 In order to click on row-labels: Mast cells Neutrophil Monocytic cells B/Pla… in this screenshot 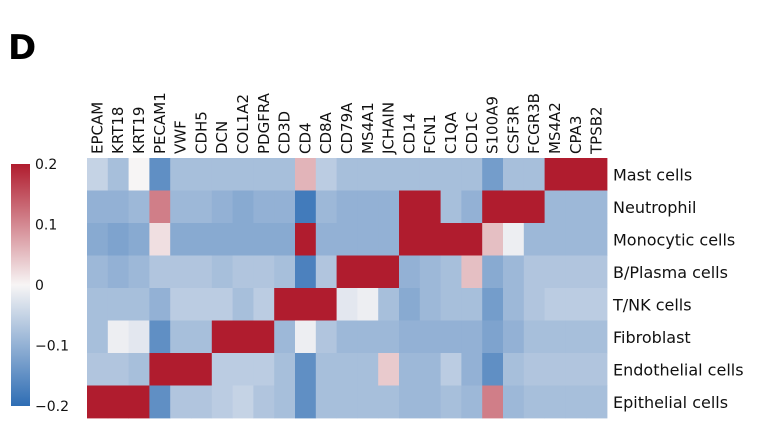, I will do `click(678, 288)`.